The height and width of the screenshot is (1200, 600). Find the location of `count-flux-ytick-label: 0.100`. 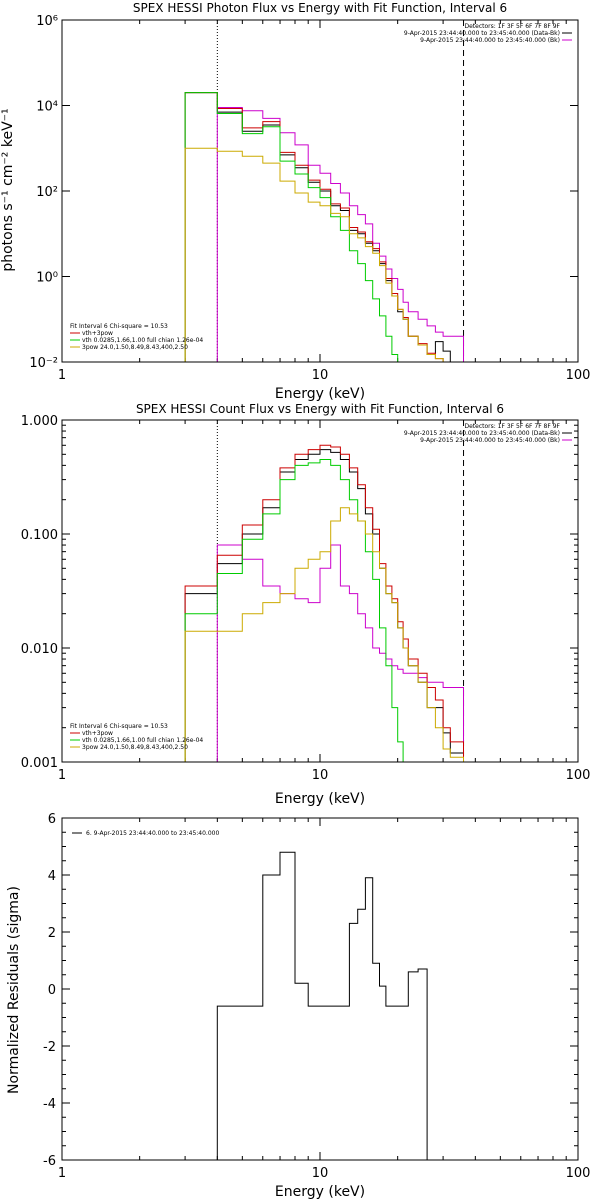

count-flux-ytick-label: 0.100 is located at coordinates (39, 535).